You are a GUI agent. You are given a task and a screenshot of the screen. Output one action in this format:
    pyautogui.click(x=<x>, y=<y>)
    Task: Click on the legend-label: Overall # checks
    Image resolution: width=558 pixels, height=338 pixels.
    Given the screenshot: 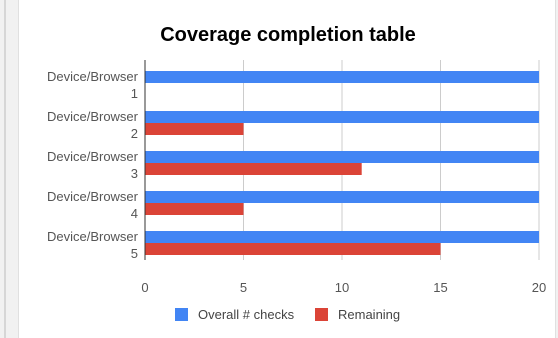 What is the action you would take?
    pyautogui.click(x=246, y=314)
    